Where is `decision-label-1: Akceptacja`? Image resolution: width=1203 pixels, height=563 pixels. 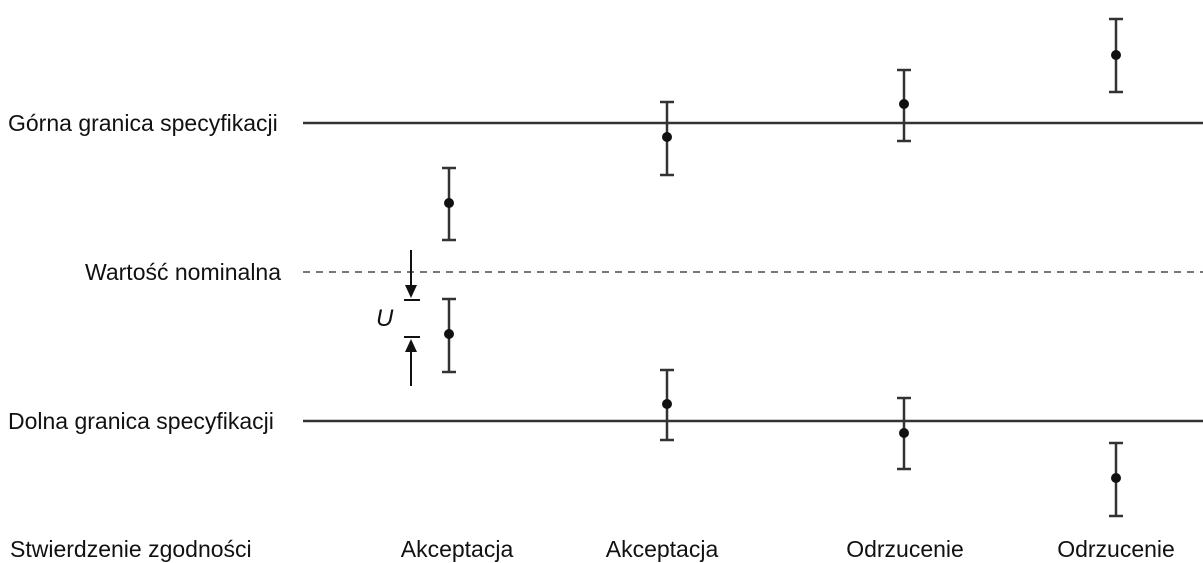 decision-label-1: Akceptacja is located at coordinates (457, 549).